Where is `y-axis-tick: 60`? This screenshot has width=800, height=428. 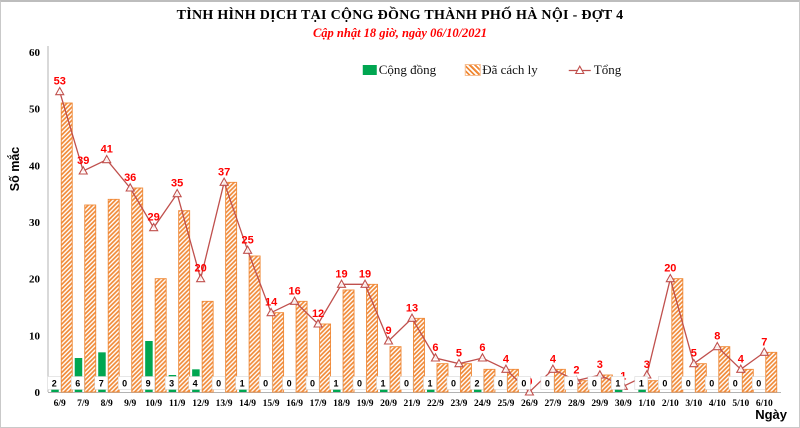
y-axis-tick: 60 is located at coordinates (35, 53).